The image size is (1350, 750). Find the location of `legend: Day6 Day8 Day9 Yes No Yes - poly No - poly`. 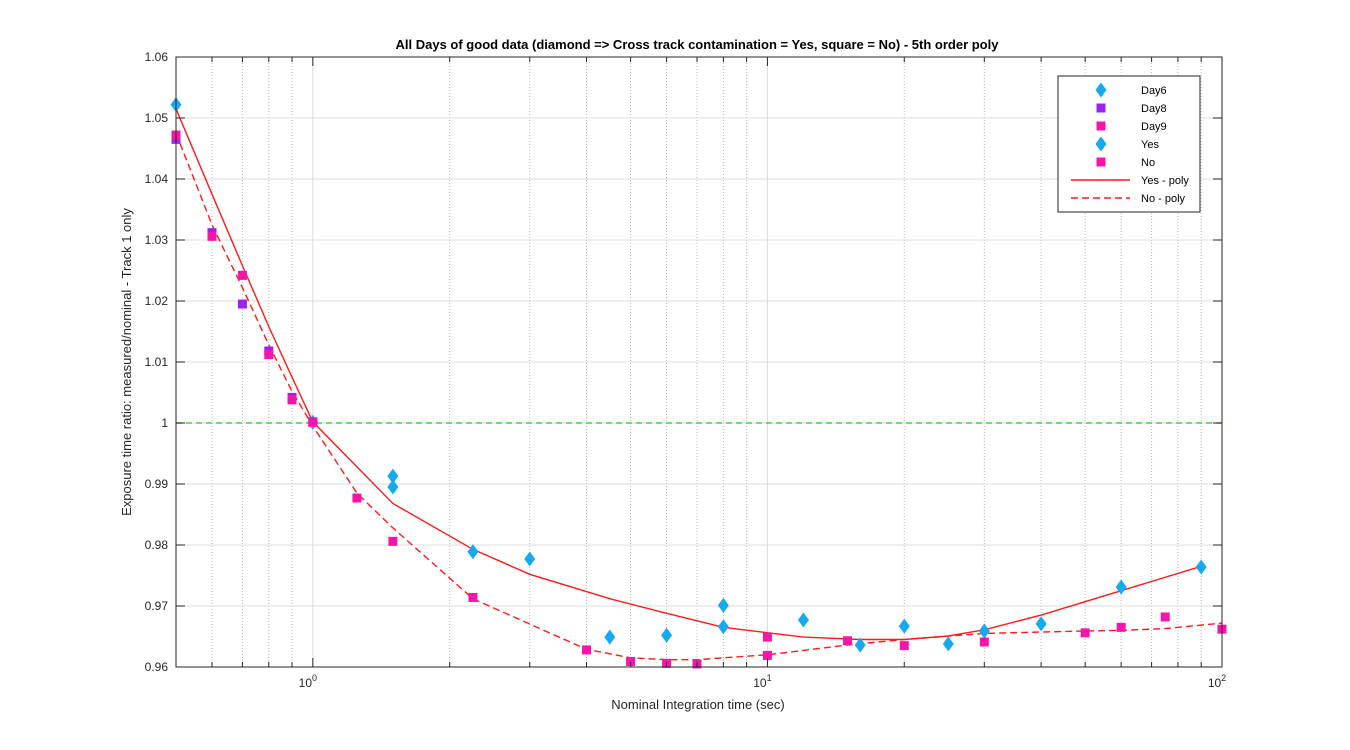

legend: Day6 Day8 Day9 Yes No Yes - poly No - poly is located at coordinates (1129, 144).